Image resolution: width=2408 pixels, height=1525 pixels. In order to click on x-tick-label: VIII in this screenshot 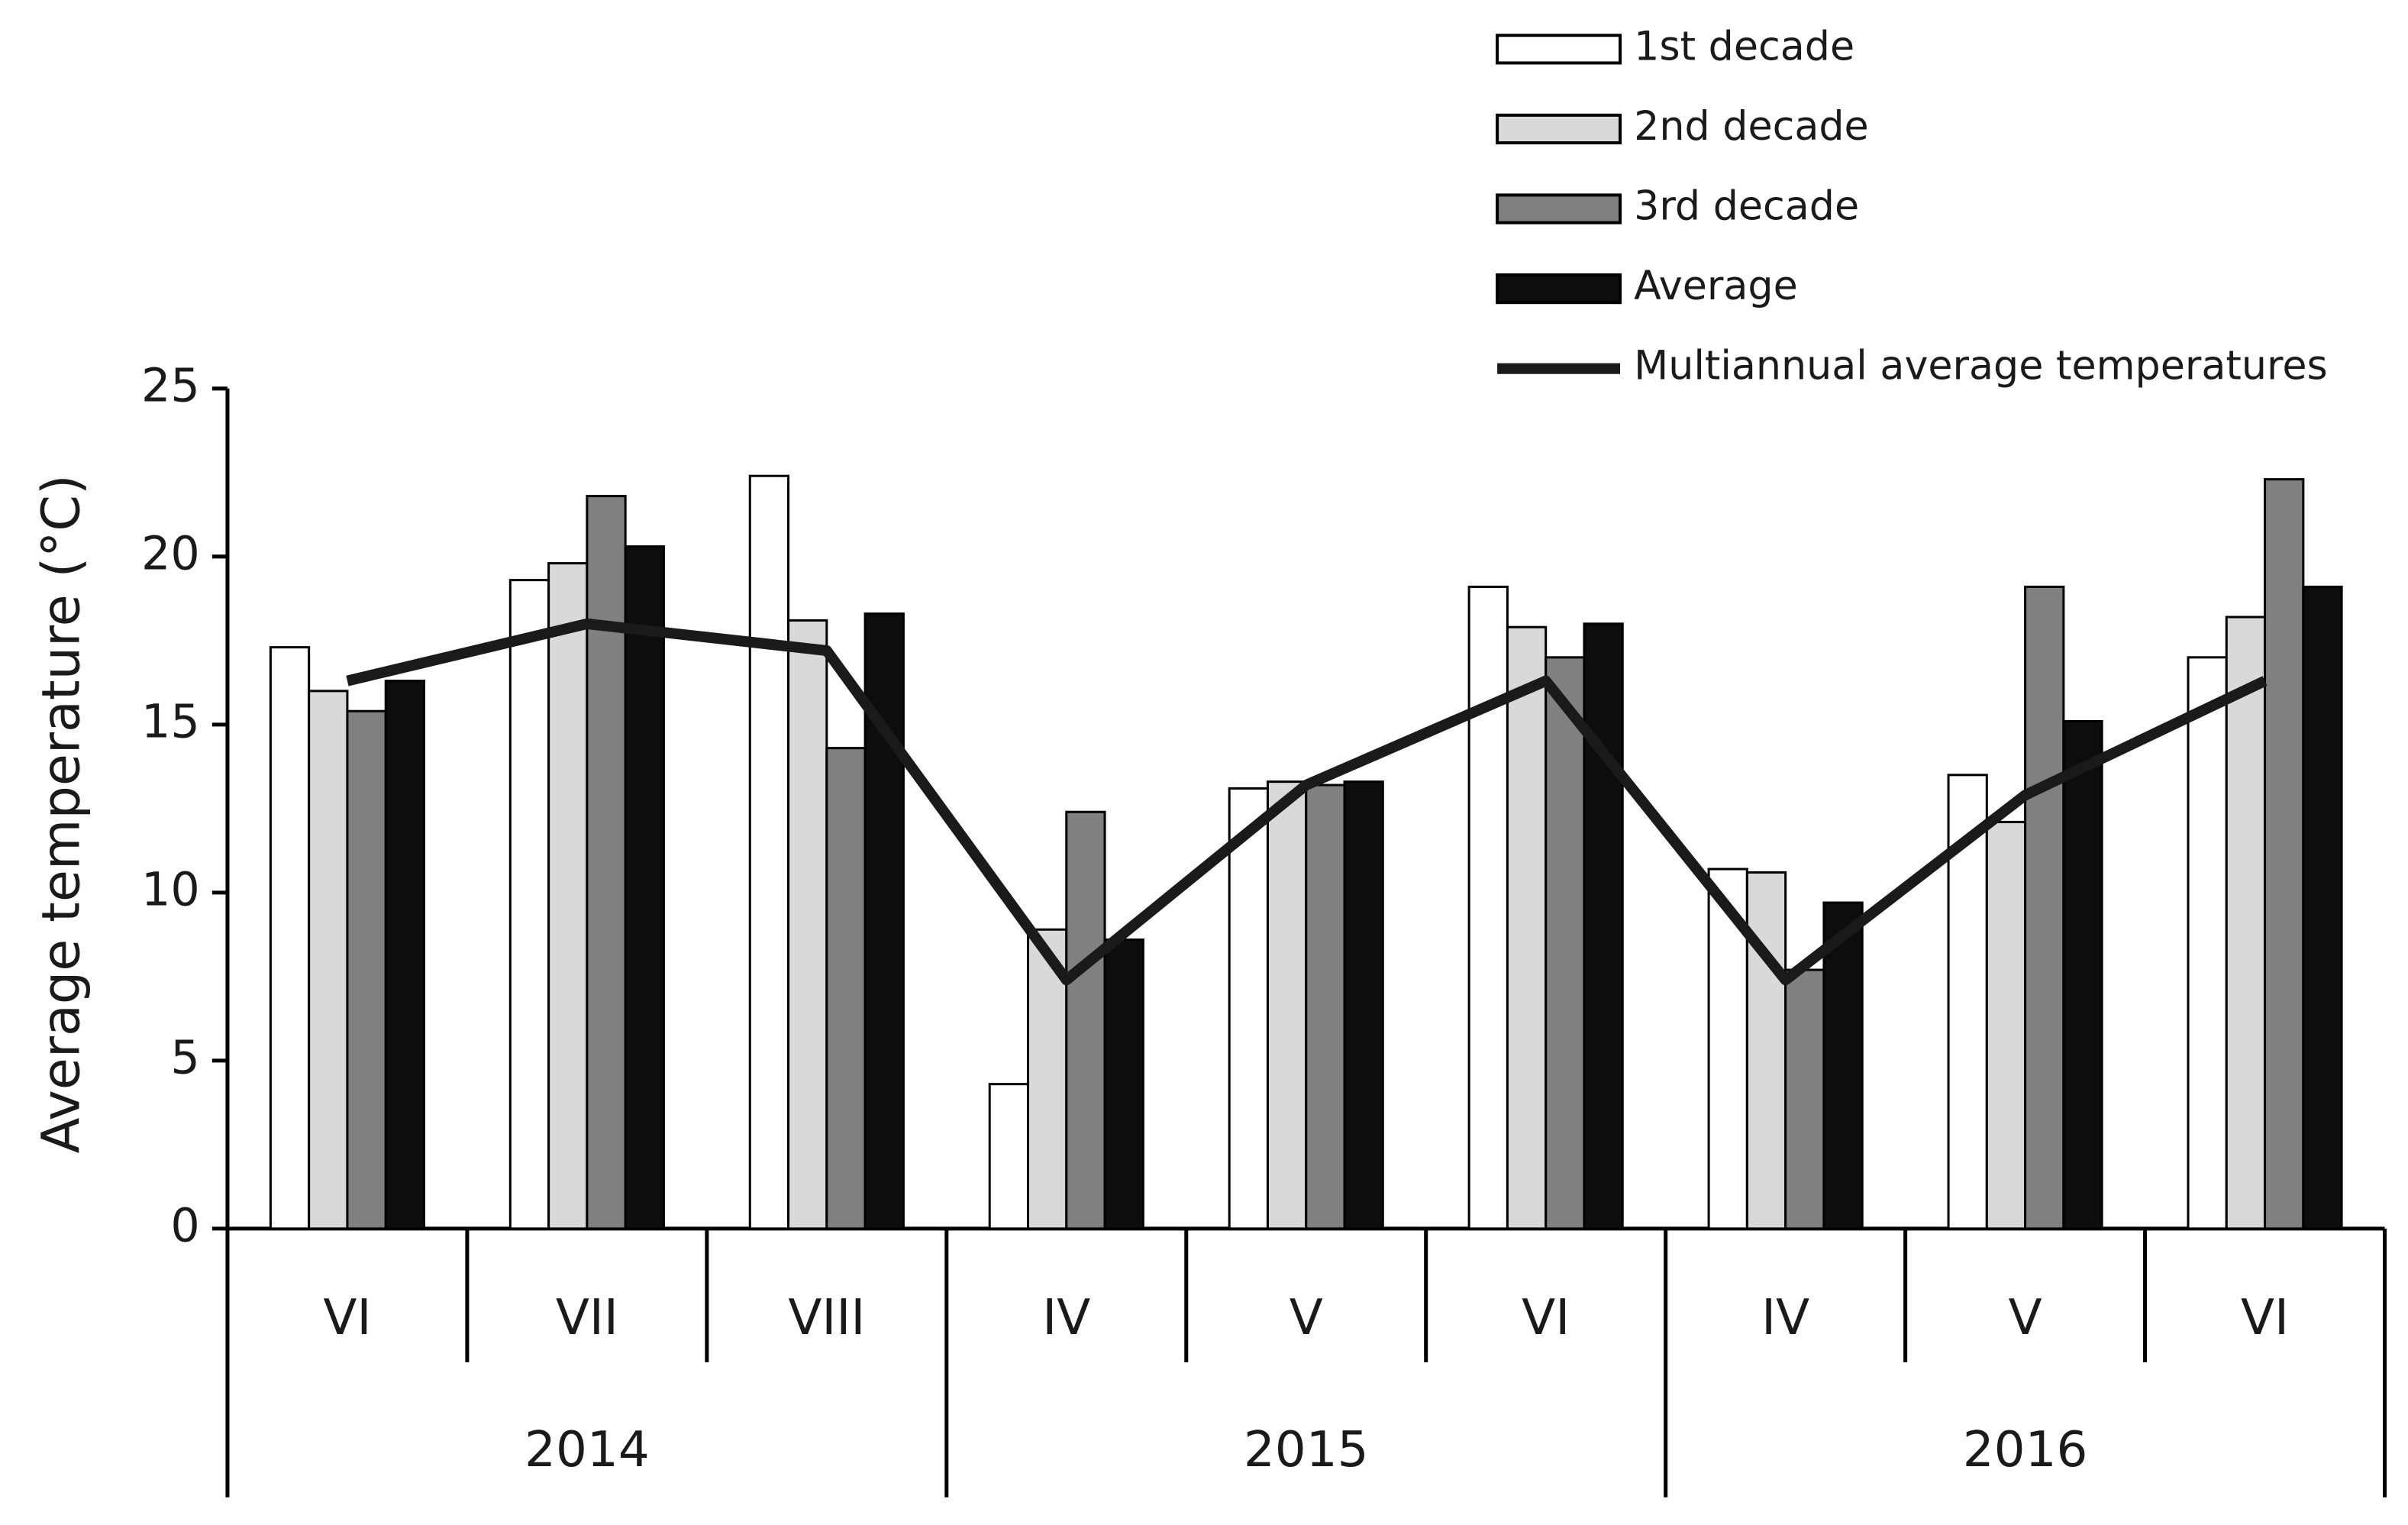, I will do `click(826, 1318)`.